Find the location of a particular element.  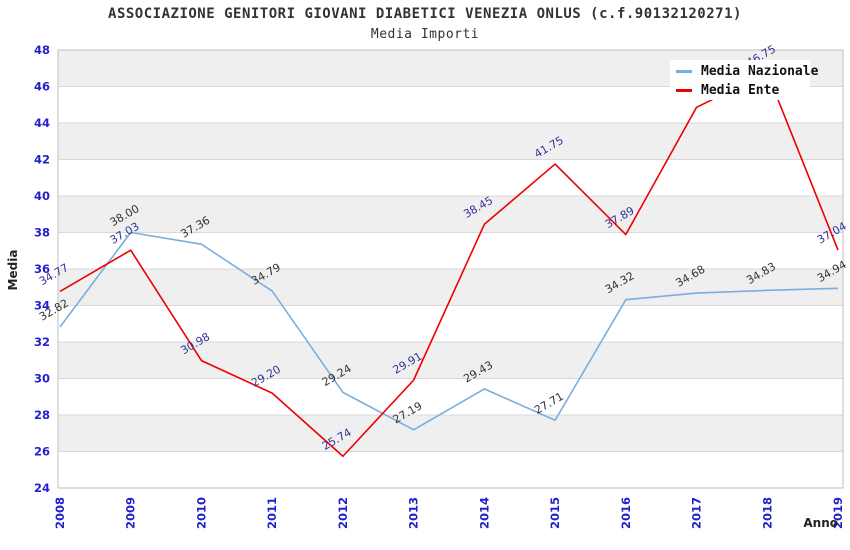

x-tick-label: 2016 is located at coordinates (626, 513).